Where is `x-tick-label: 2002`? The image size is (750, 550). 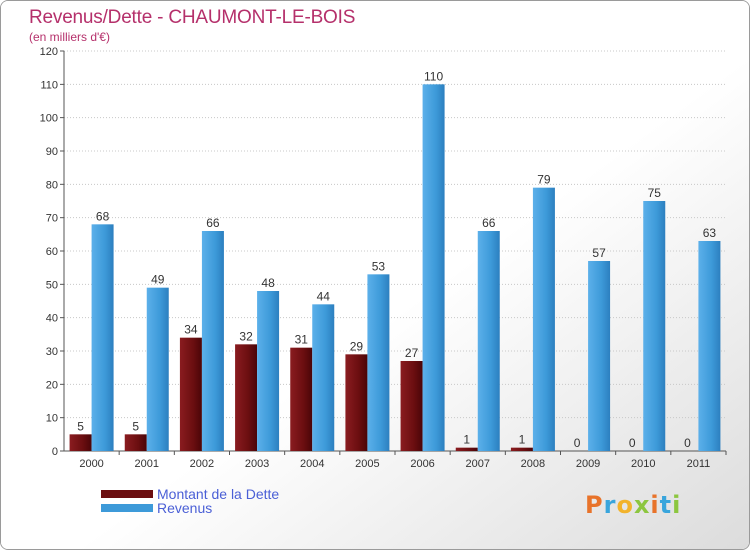 x-tick-label: 2002 is located at coordinates (202, 464).